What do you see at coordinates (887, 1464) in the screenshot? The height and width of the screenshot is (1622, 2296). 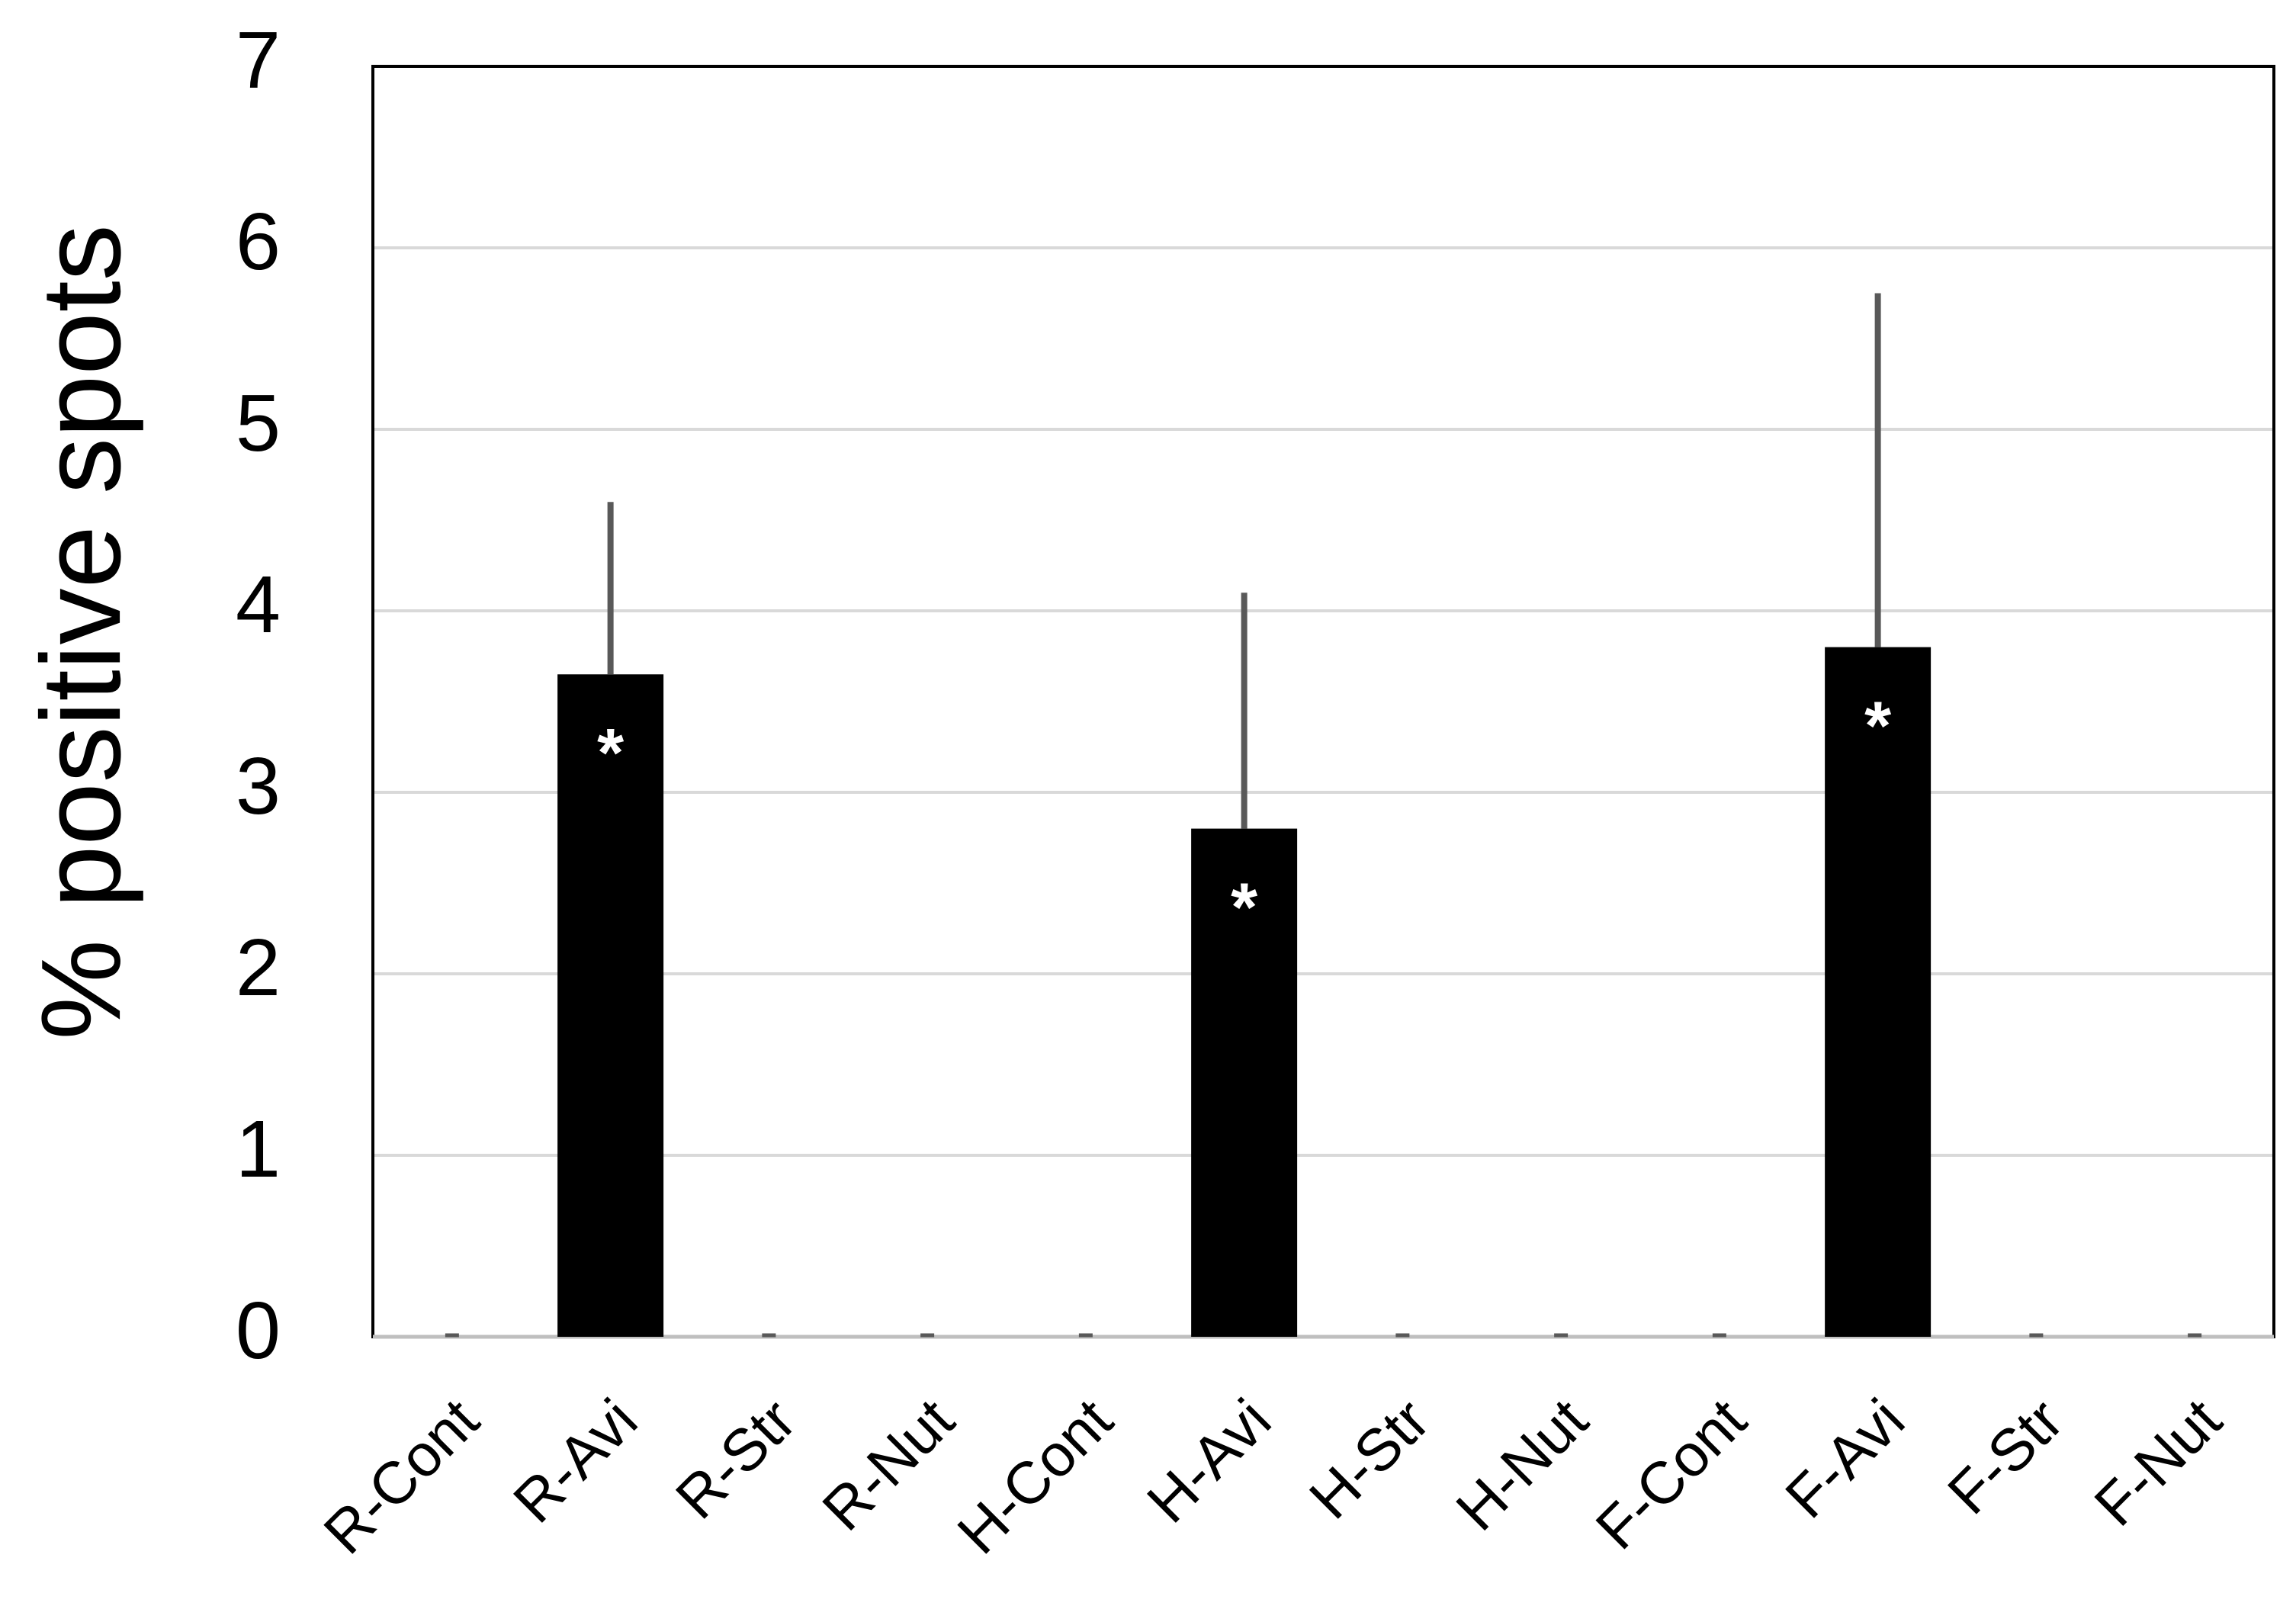 I see `x-tick-label: R-Nut` at bounding box center [887, 1464].